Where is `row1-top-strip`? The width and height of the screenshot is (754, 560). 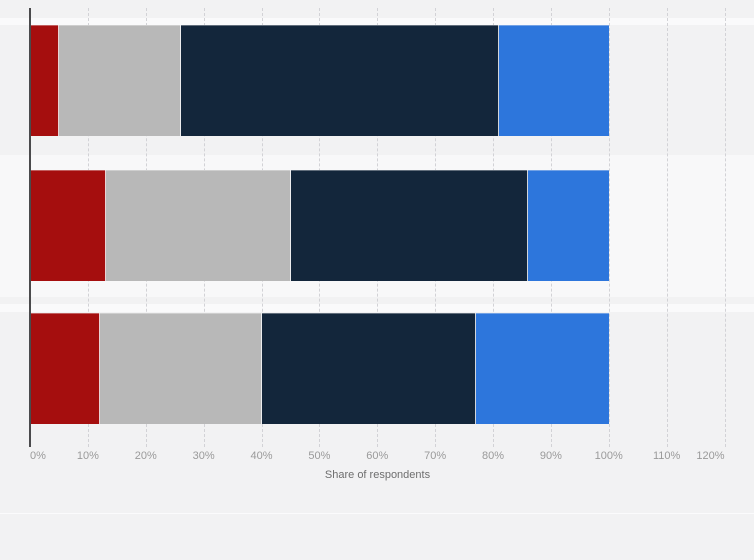
row1-top-strip is located at coordinates (377, 21).